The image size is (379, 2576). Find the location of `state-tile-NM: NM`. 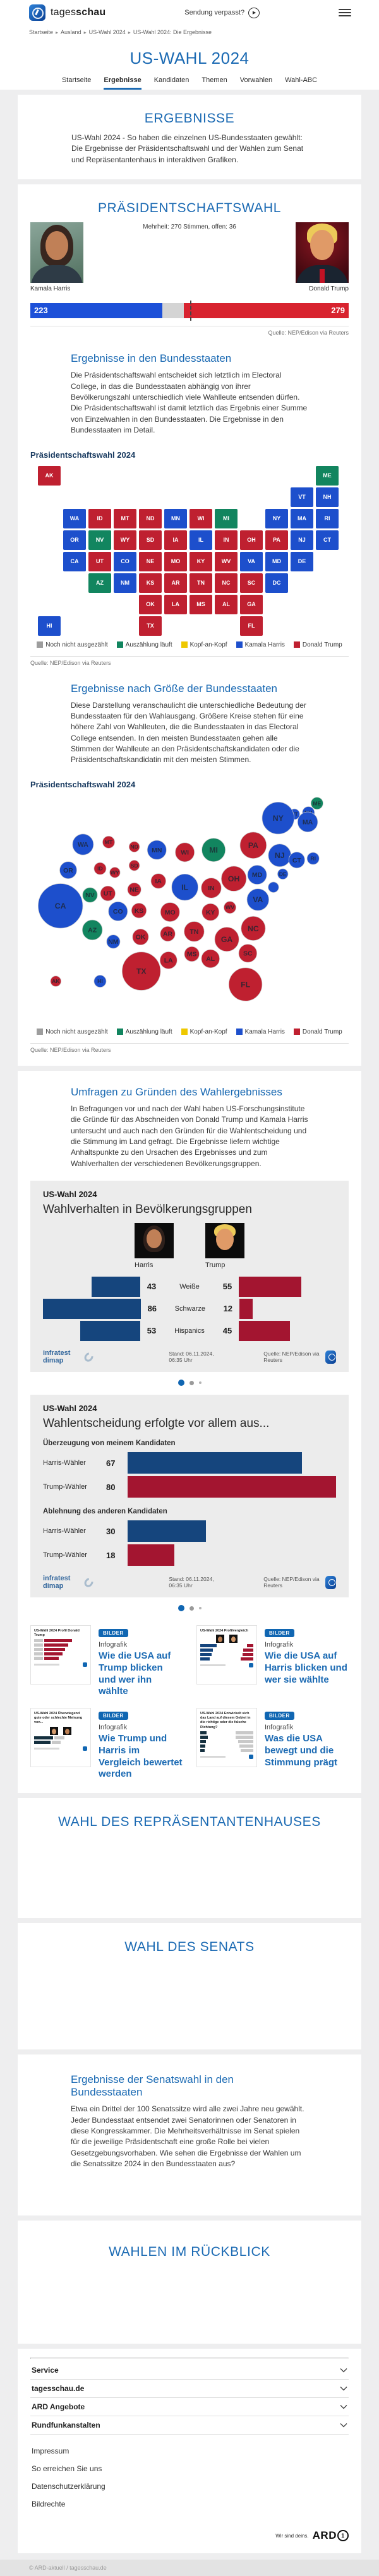

state-tile-NM: NM is located at coordinates (125, 583).